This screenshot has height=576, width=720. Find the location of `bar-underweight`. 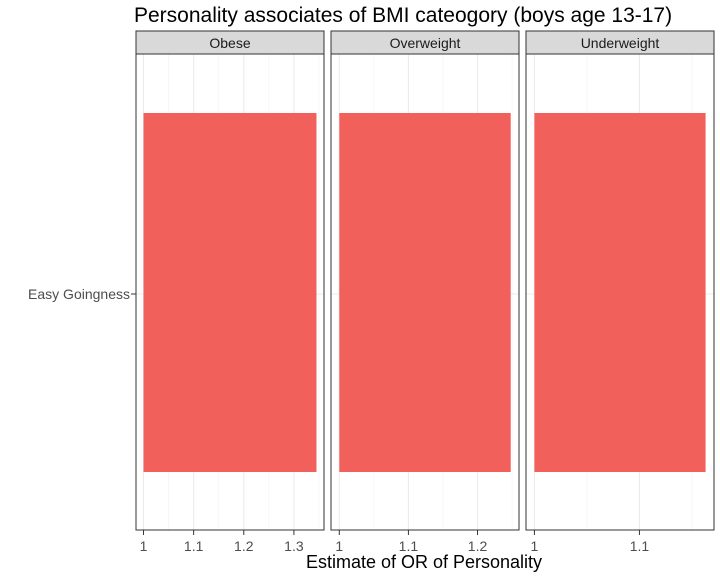

bar-underweight is located at coordinates (620, 292).